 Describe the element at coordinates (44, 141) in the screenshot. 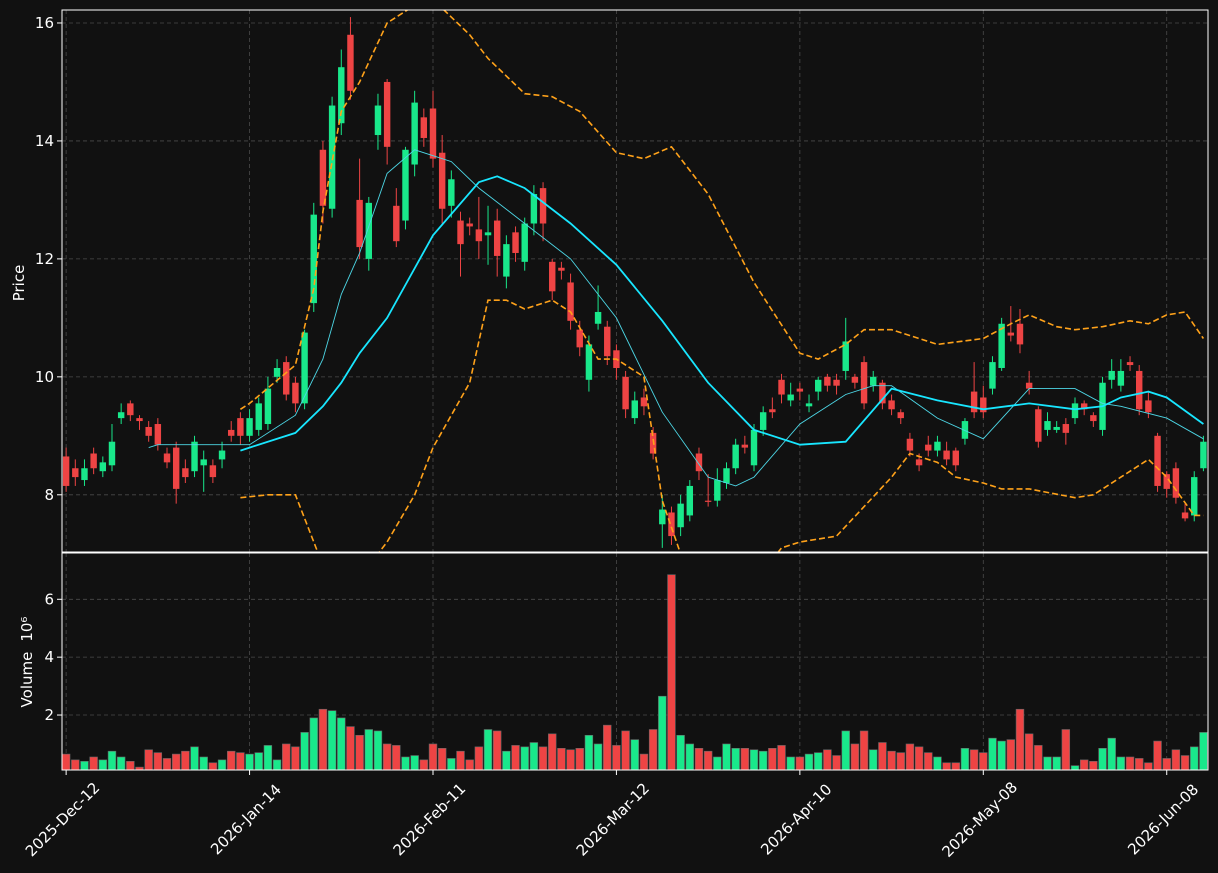

I see `y-tick-label: 14` at that location.